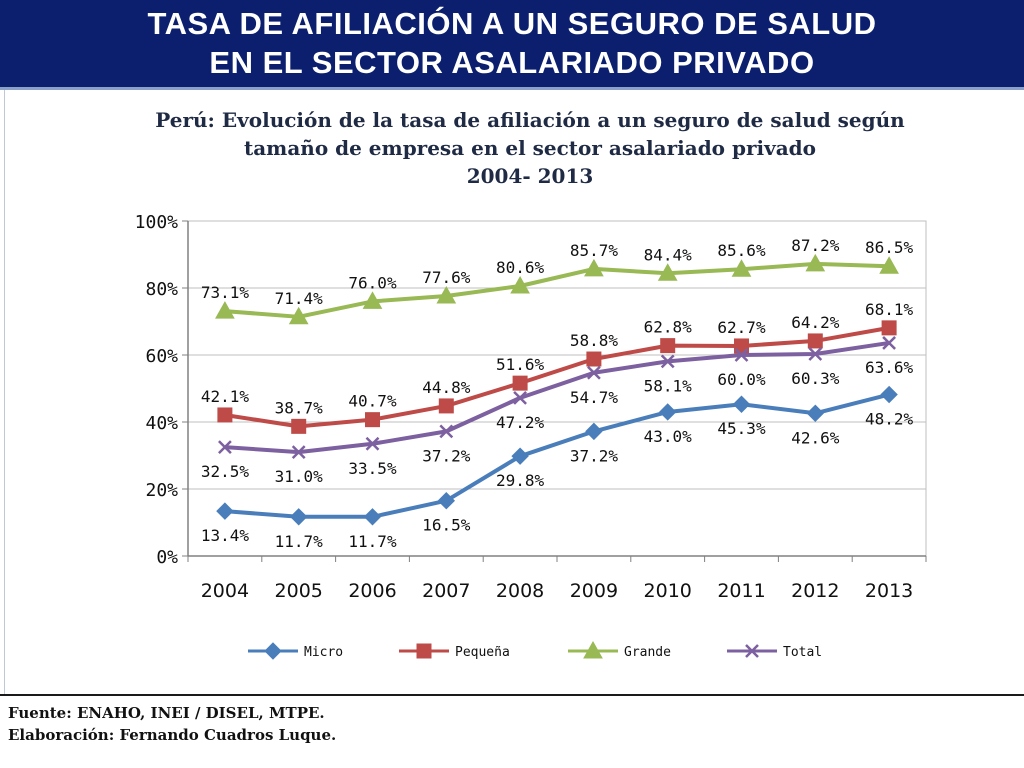  I want to click on x-tick-label: 2005, so click(299, 591).